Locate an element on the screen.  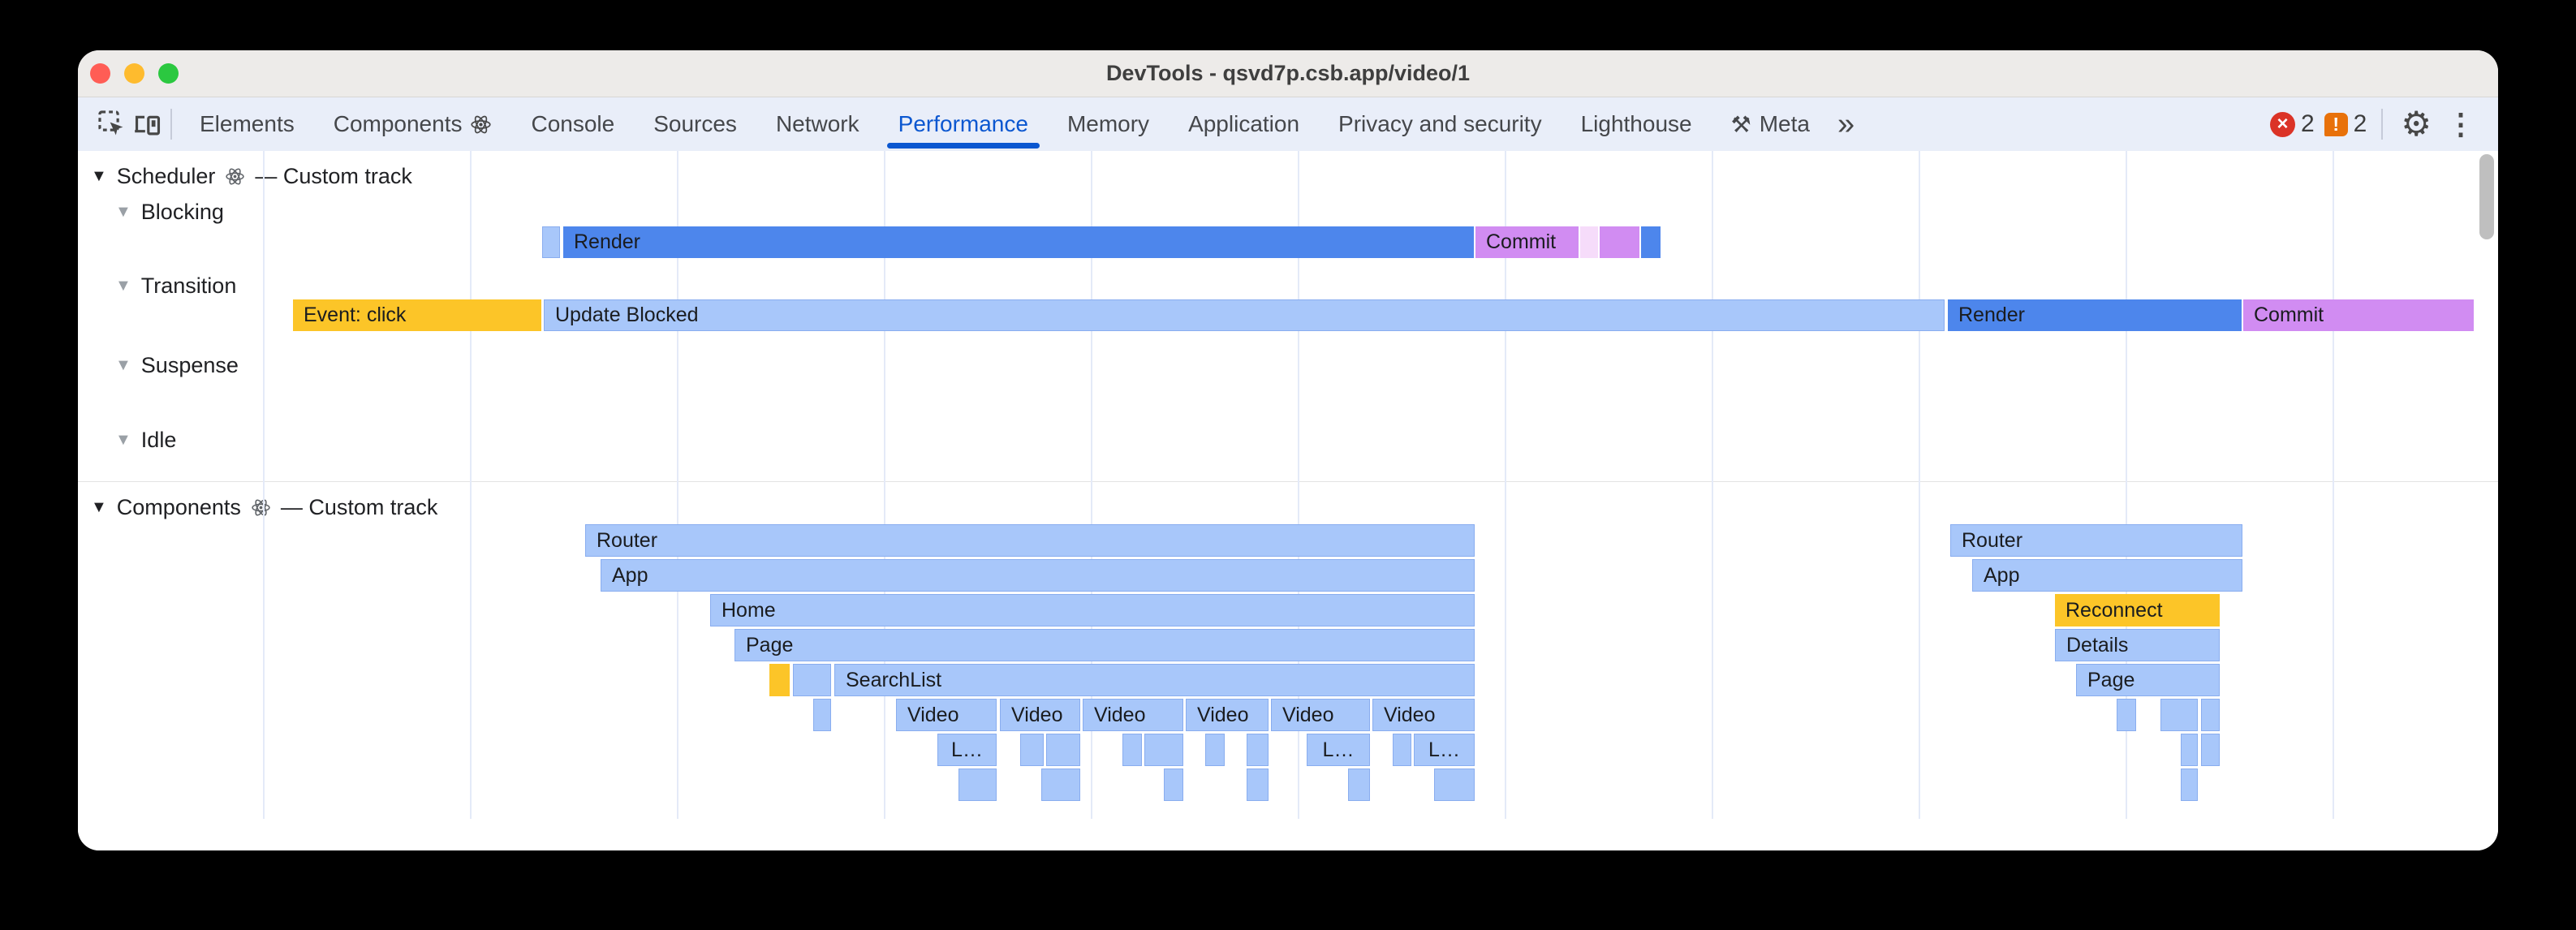
lane-label-idle: ▼ Idle is located at coordinates (146, 440).